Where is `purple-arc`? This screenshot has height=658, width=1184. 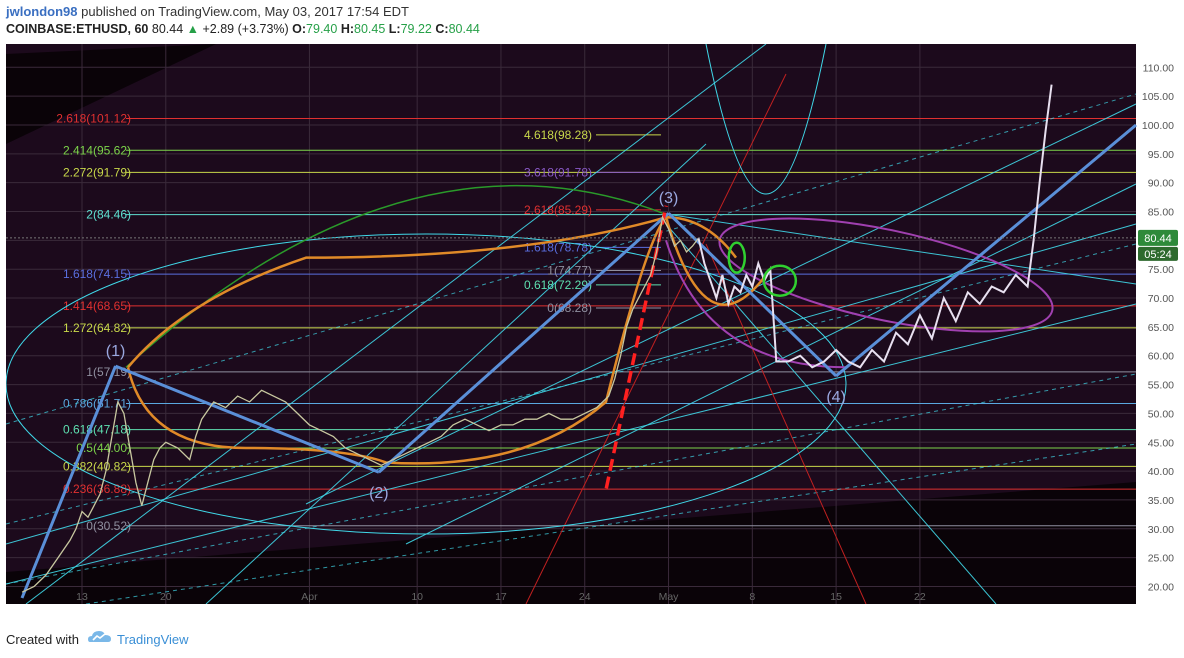
purple-arc is located at coordinates (756, 304).